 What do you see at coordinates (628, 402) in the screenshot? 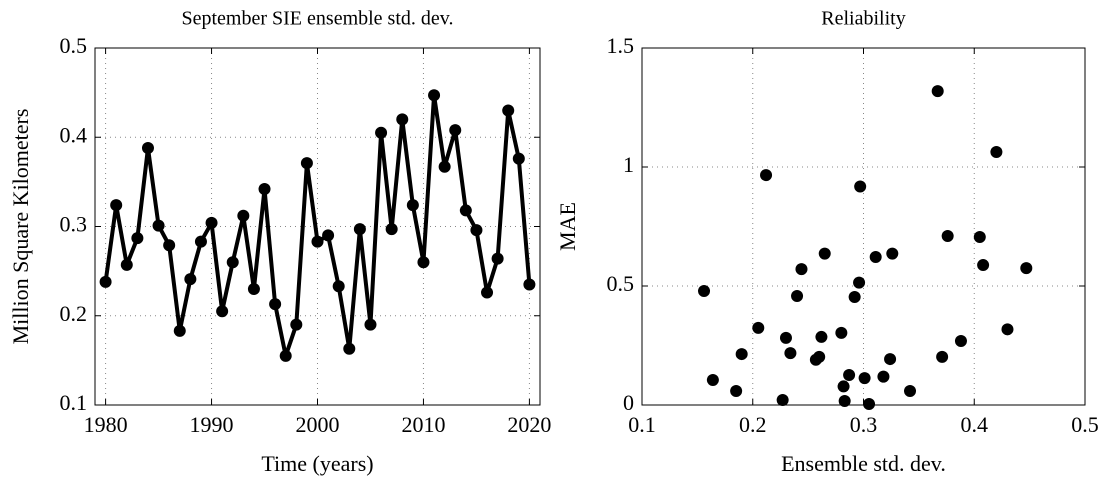
I see `y-tick-label: 0` at bounding box center [628, 402].